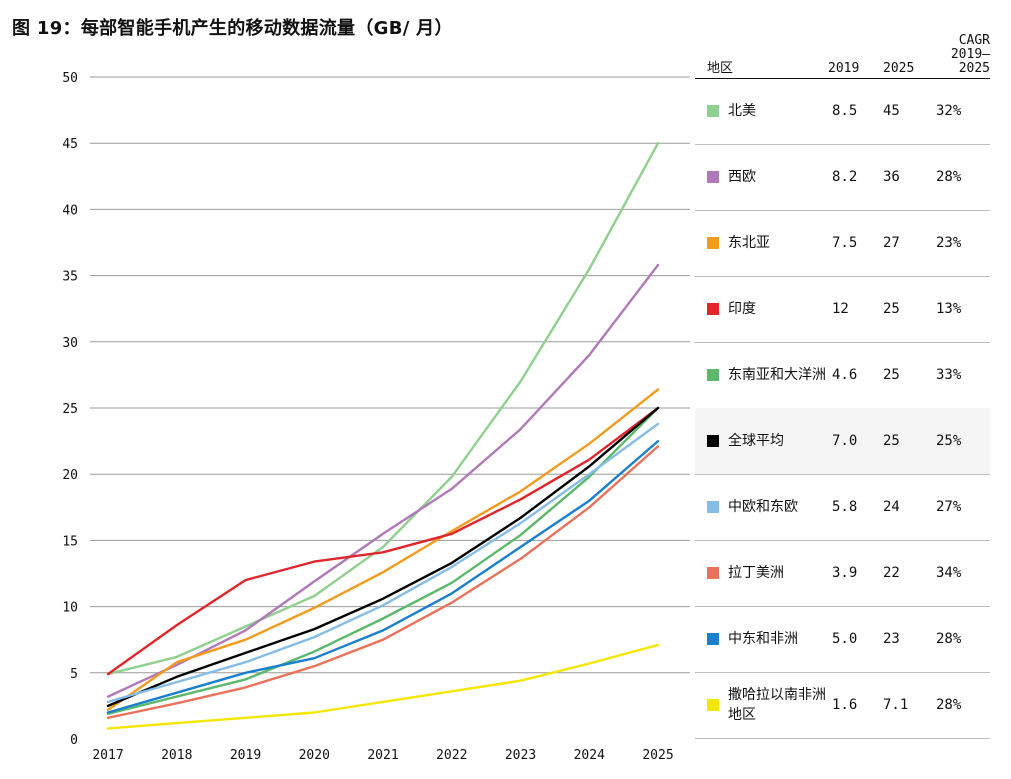  Describe the element at coordinates (949, 111) in the screenshot. I see `value-cagr: 32%` at that location.